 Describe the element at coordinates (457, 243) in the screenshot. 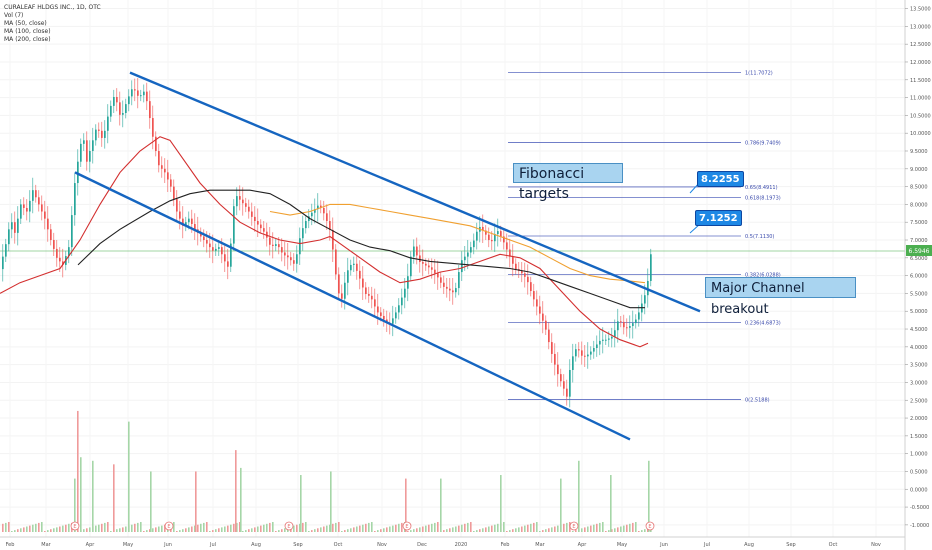

I see `ma100-line` at that location.